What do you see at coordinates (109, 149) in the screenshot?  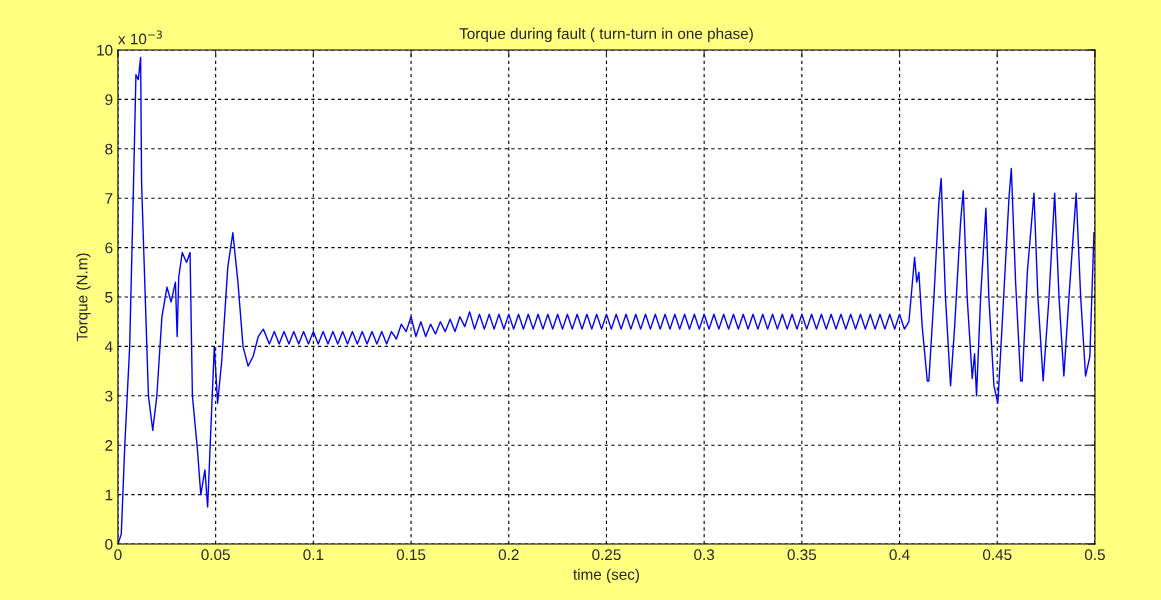 I see `y-tick-label: 8` at bounding box center [109, 149].